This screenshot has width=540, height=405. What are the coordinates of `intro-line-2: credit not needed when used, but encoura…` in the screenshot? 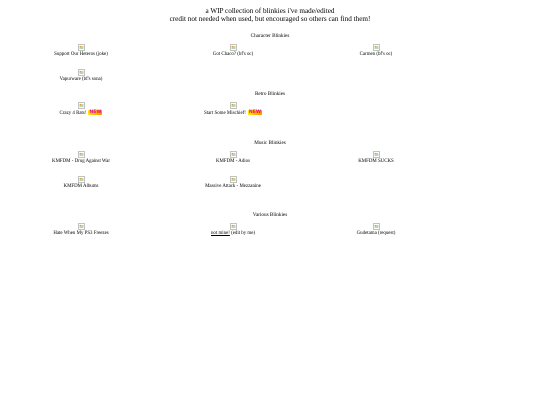 It's located at (270, 19).